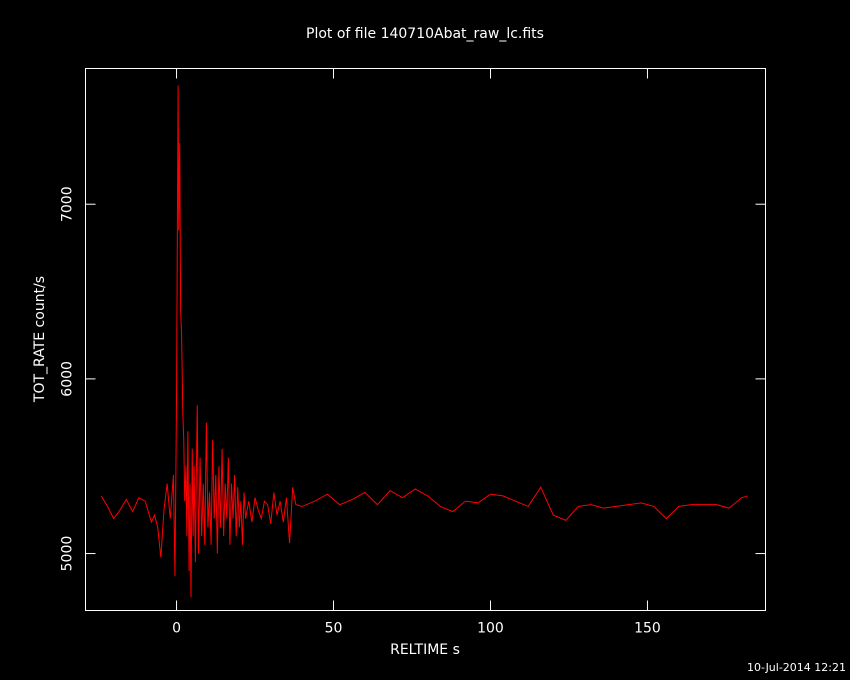 Image resolution: width=850 pixels, height=680 pixels. Describe the element at coordinates (176, 629) in the screenshot. I see `x-tick-label: 0` at that location.